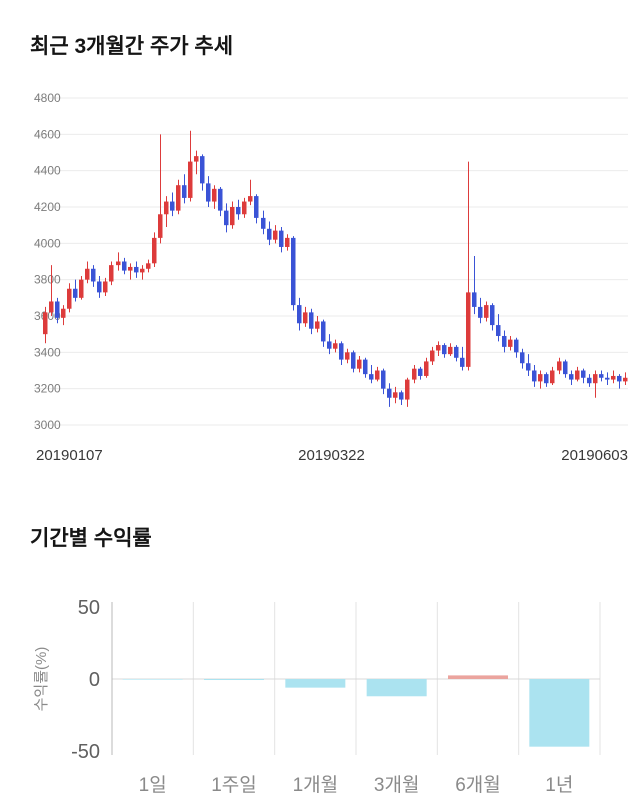 Image resolution: width=640 pixels, height=810 pixels. Describe the element at coordinates (356, 785) in the screenshot. I see `returns-category-labels: 1일 1주일 1개월 3개월 6개월 1년` at that location.